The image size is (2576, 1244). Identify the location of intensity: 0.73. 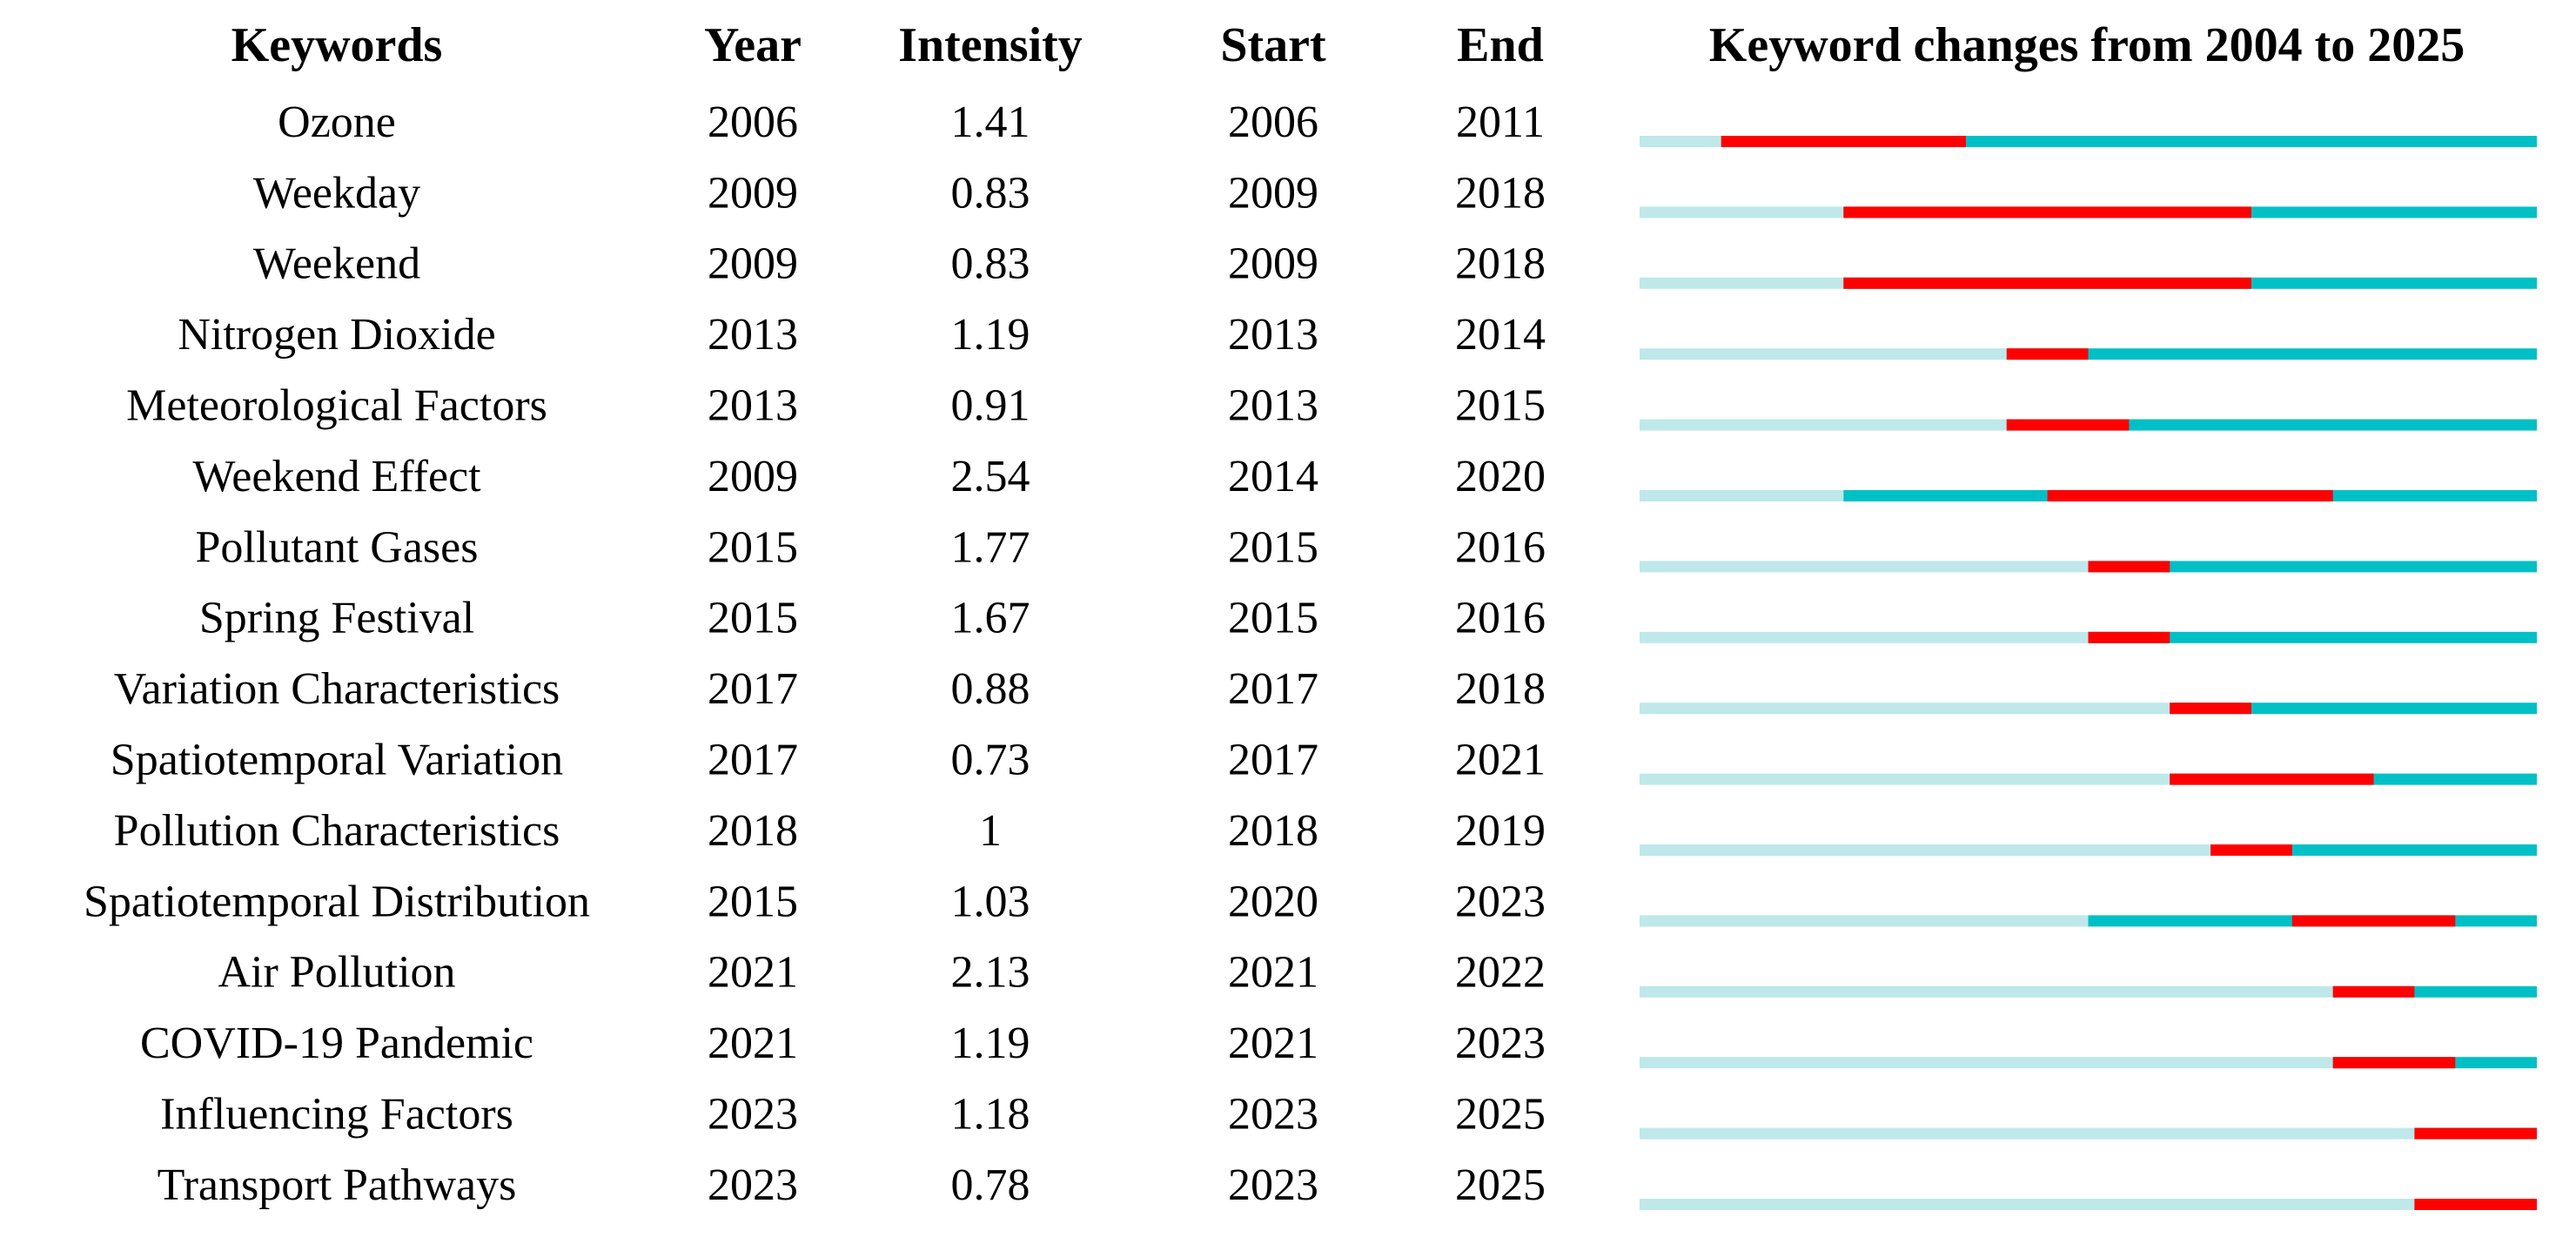
(990, 760).